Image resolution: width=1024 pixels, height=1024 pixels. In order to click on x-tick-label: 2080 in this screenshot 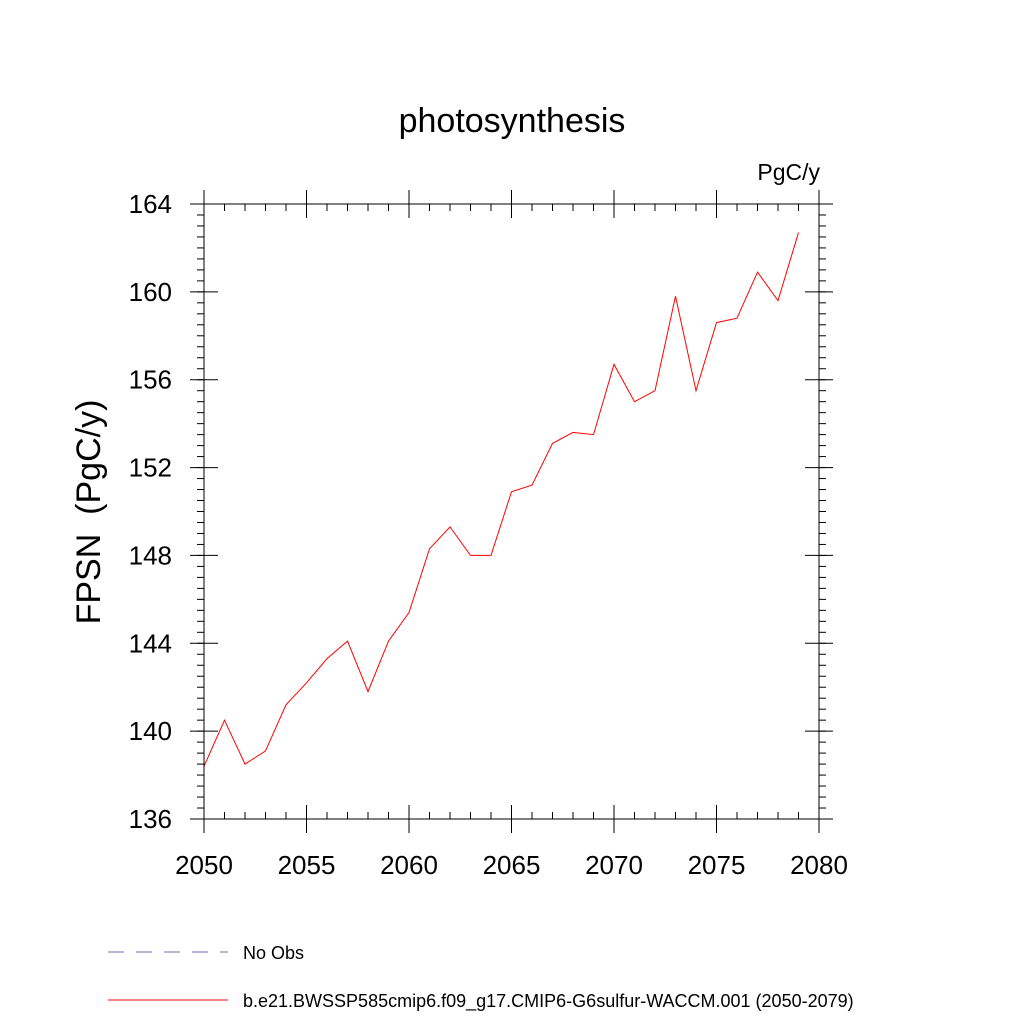, I will do `click(819, 865)`.